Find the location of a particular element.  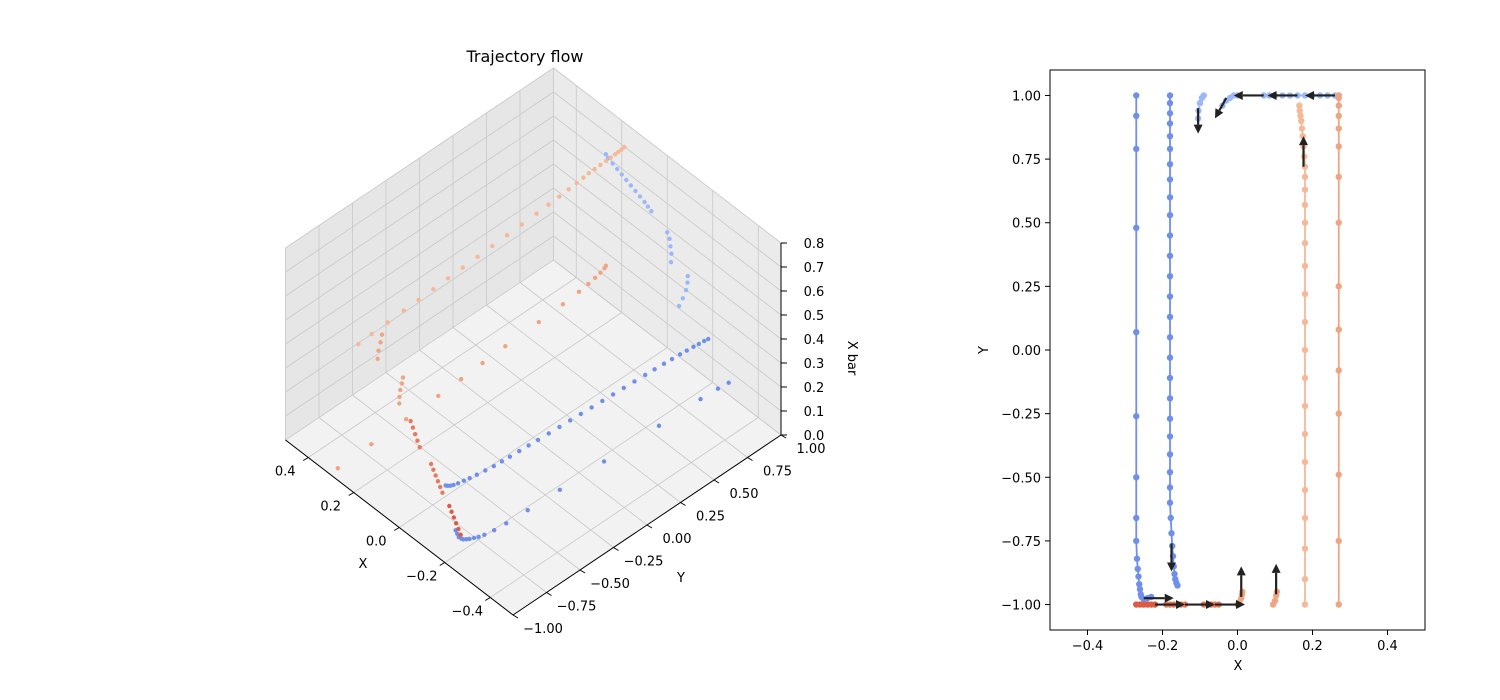

y-tick-label: 0.50 is located at coordinates (744, 494).